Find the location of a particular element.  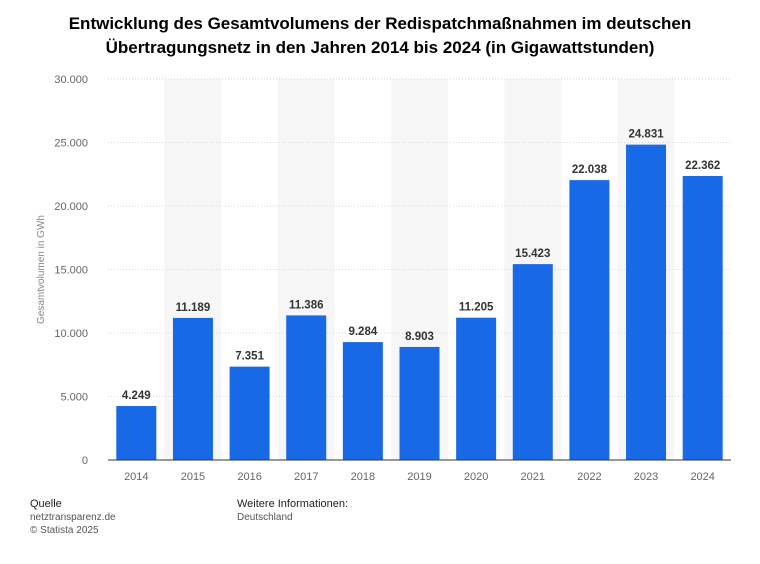

y-axis-label: Gesamtvolumen in GWh is located at coordinates (41, 269).